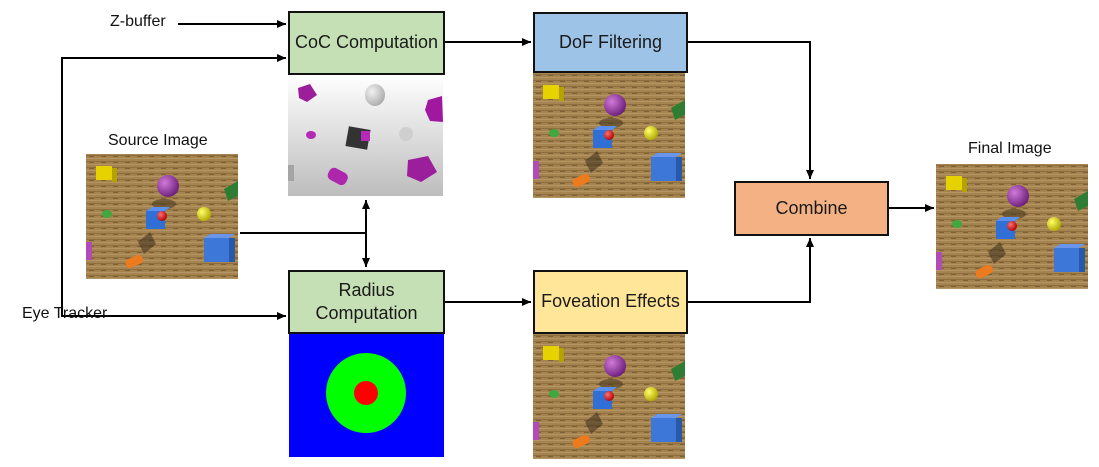  Describe the element at coordinates (751, 110) in the screenshot. I see `dof-to-combine-arrow` at that location.